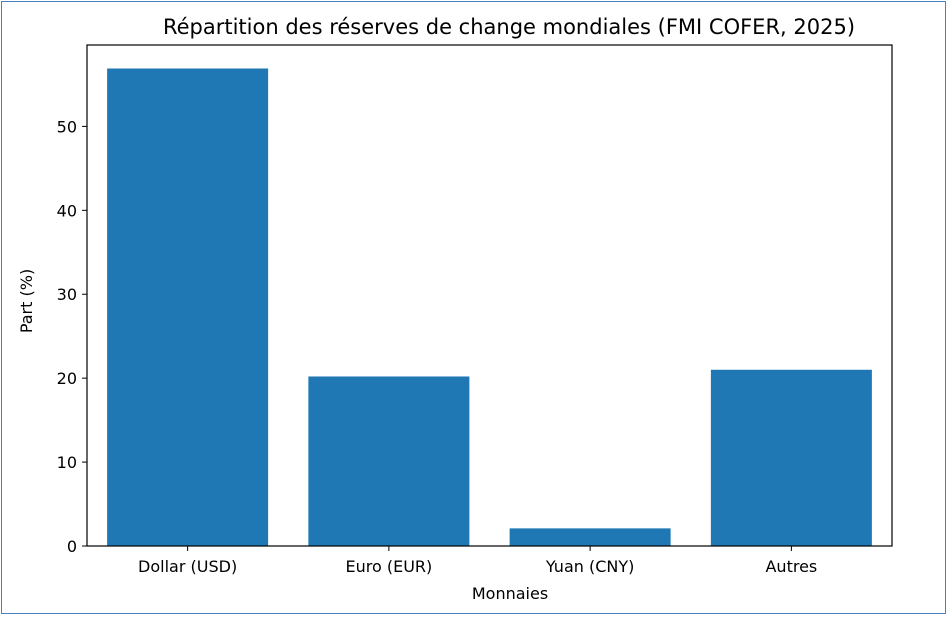 This screenshot has height=617, width=949. What do you see at coordinates (72, 546) in the screenshot?
I see `y-tick-label: 0` at bounding box center [72, 546].